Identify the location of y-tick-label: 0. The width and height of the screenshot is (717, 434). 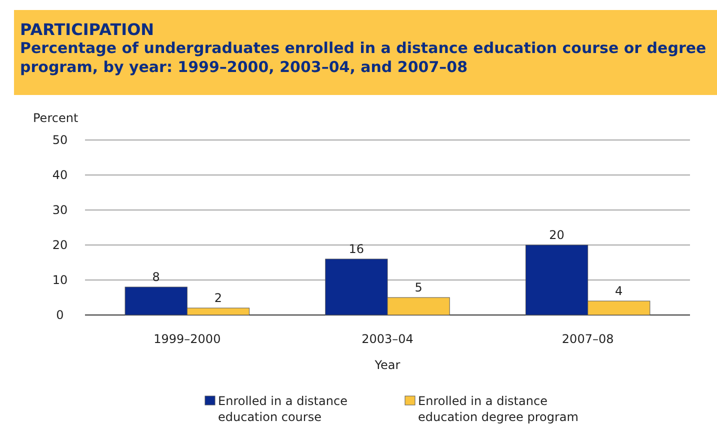
(60, 315).